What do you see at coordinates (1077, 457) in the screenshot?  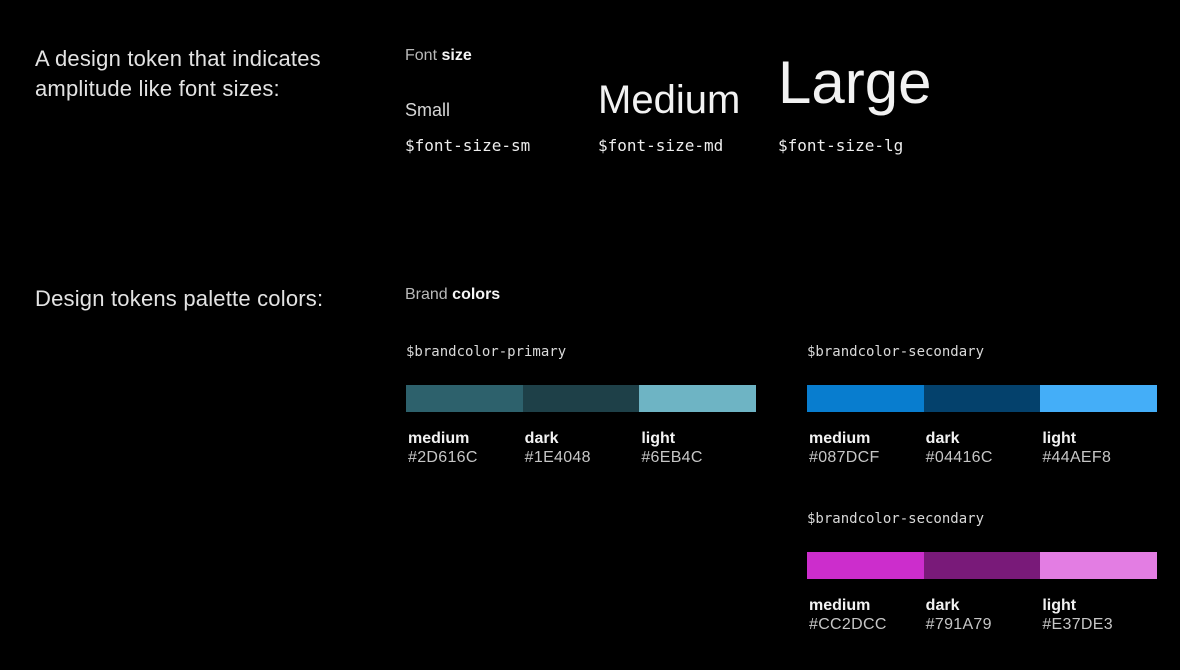 I see `swatch-hex: #44AEF8` at bounding box center [1077, 457].